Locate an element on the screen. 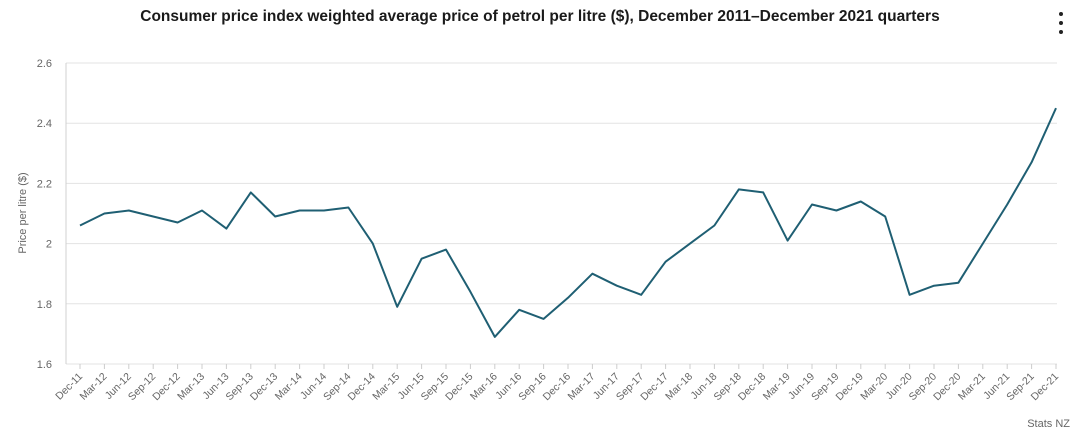 The width and height of the screenshot is (1080, 439). y-axis: 1.6 1.8 2 2.2 2.4 2.6 is located at coordinates (52, 214).